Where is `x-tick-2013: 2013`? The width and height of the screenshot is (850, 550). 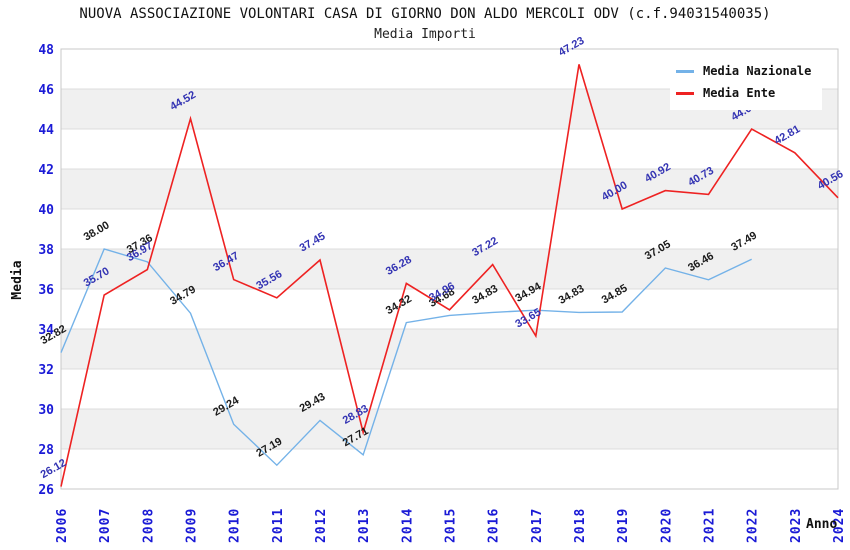
x-tick-2013: 2013 is located at coordinates (364, 525).